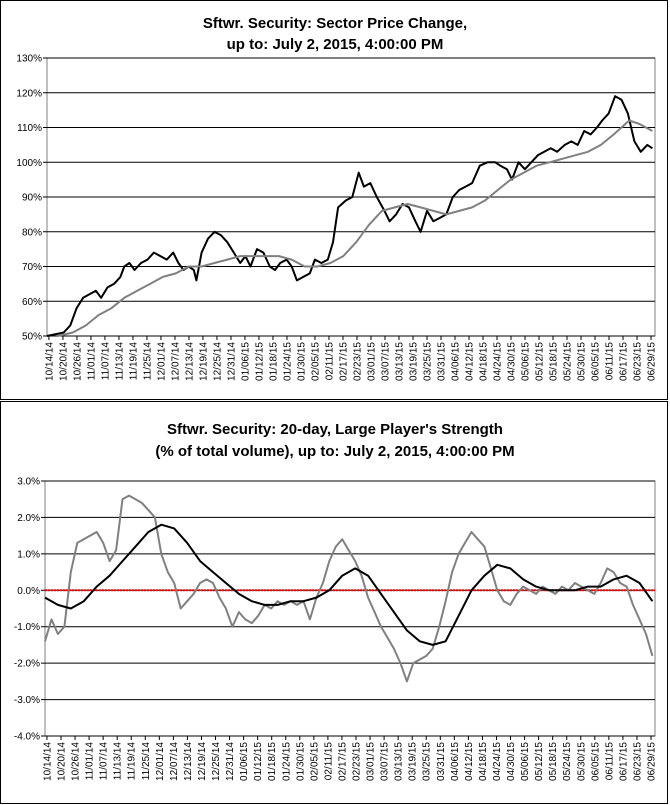  What do you see at coordinates (335, 23) in the screenshot?
I see `chart-title-line1: Sftwr. Security: Sector Price Change,` at bounding box center [335, 23].